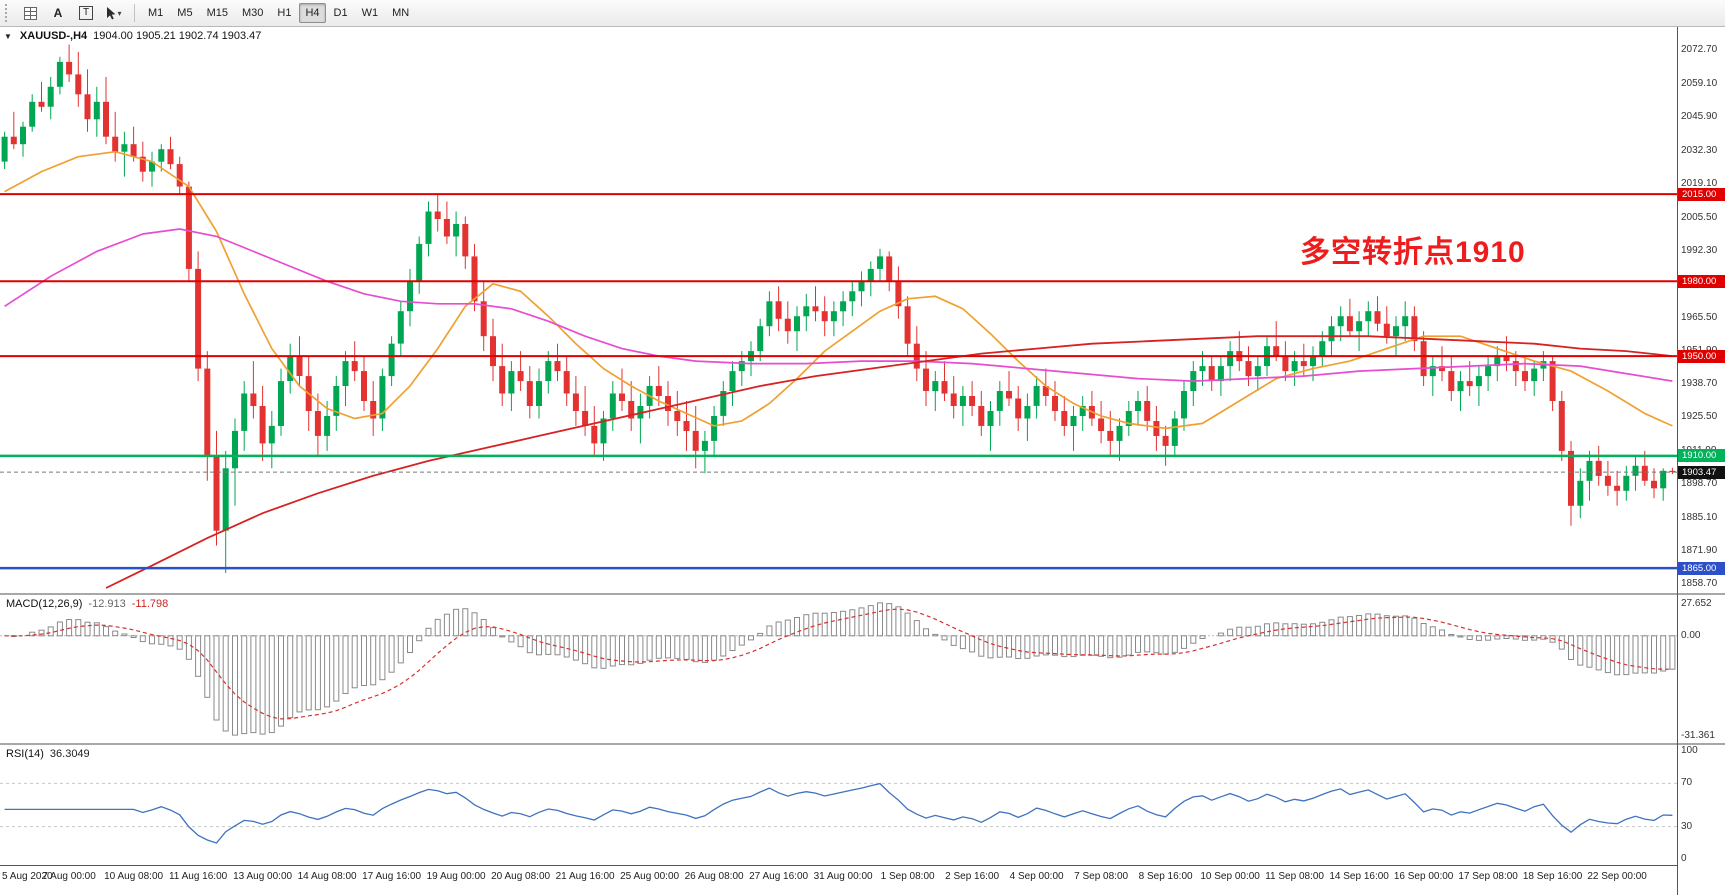  I want to click on macd-header: MACD(12,26,9) -12.913 -11.798, so click(87, 604).